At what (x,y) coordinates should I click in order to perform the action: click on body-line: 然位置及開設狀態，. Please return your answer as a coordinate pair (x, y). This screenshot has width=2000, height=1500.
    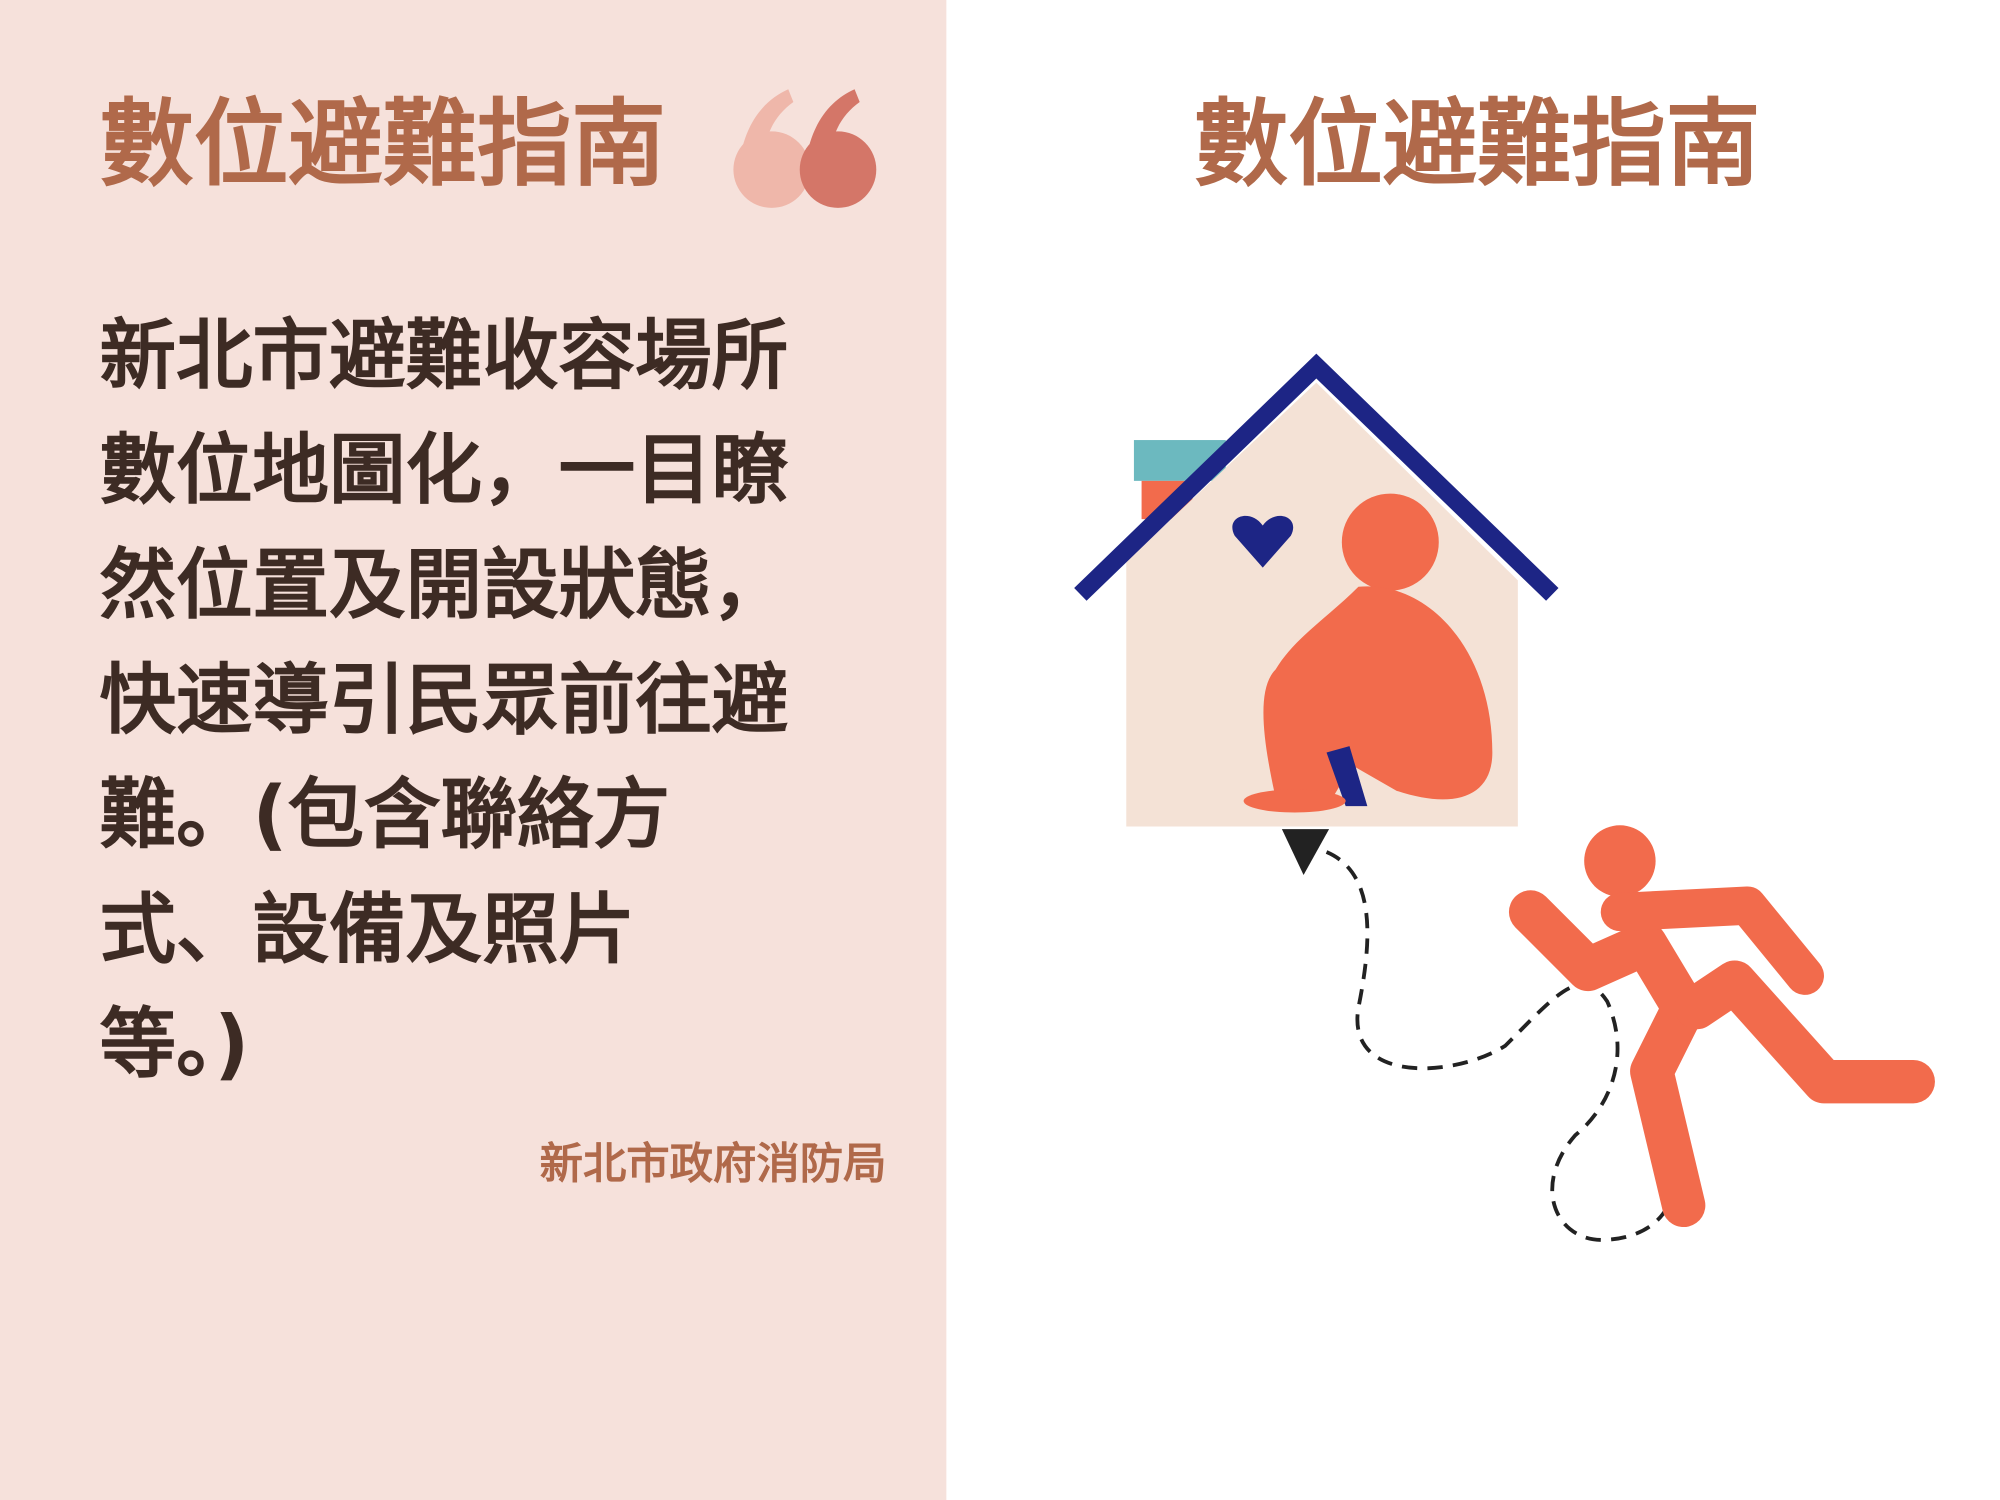
    Looking at the image, I should click on (443, 586).